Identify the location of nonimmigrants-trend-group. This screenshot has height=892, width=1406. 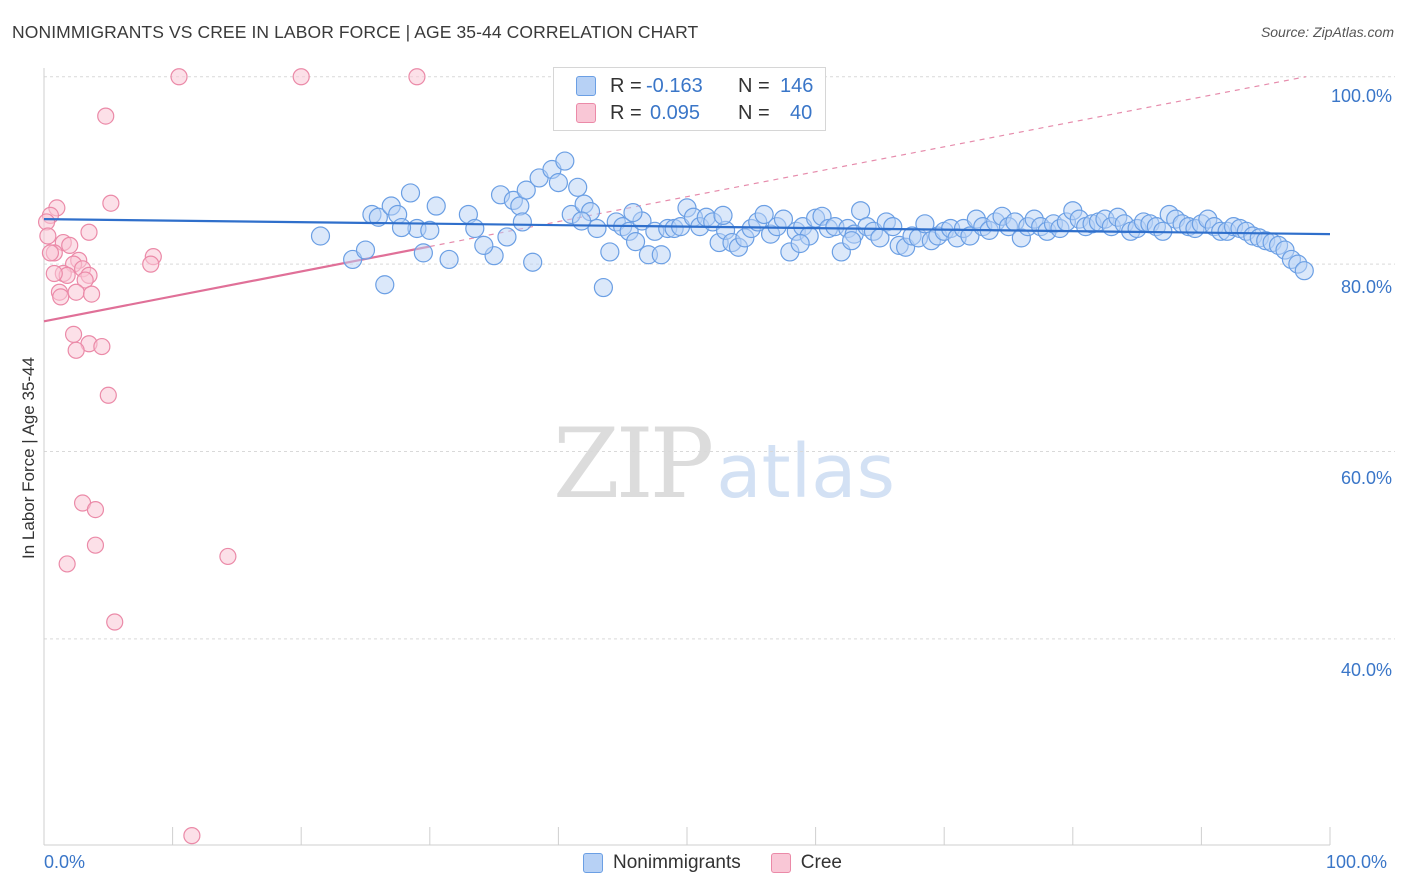
(687, 227).